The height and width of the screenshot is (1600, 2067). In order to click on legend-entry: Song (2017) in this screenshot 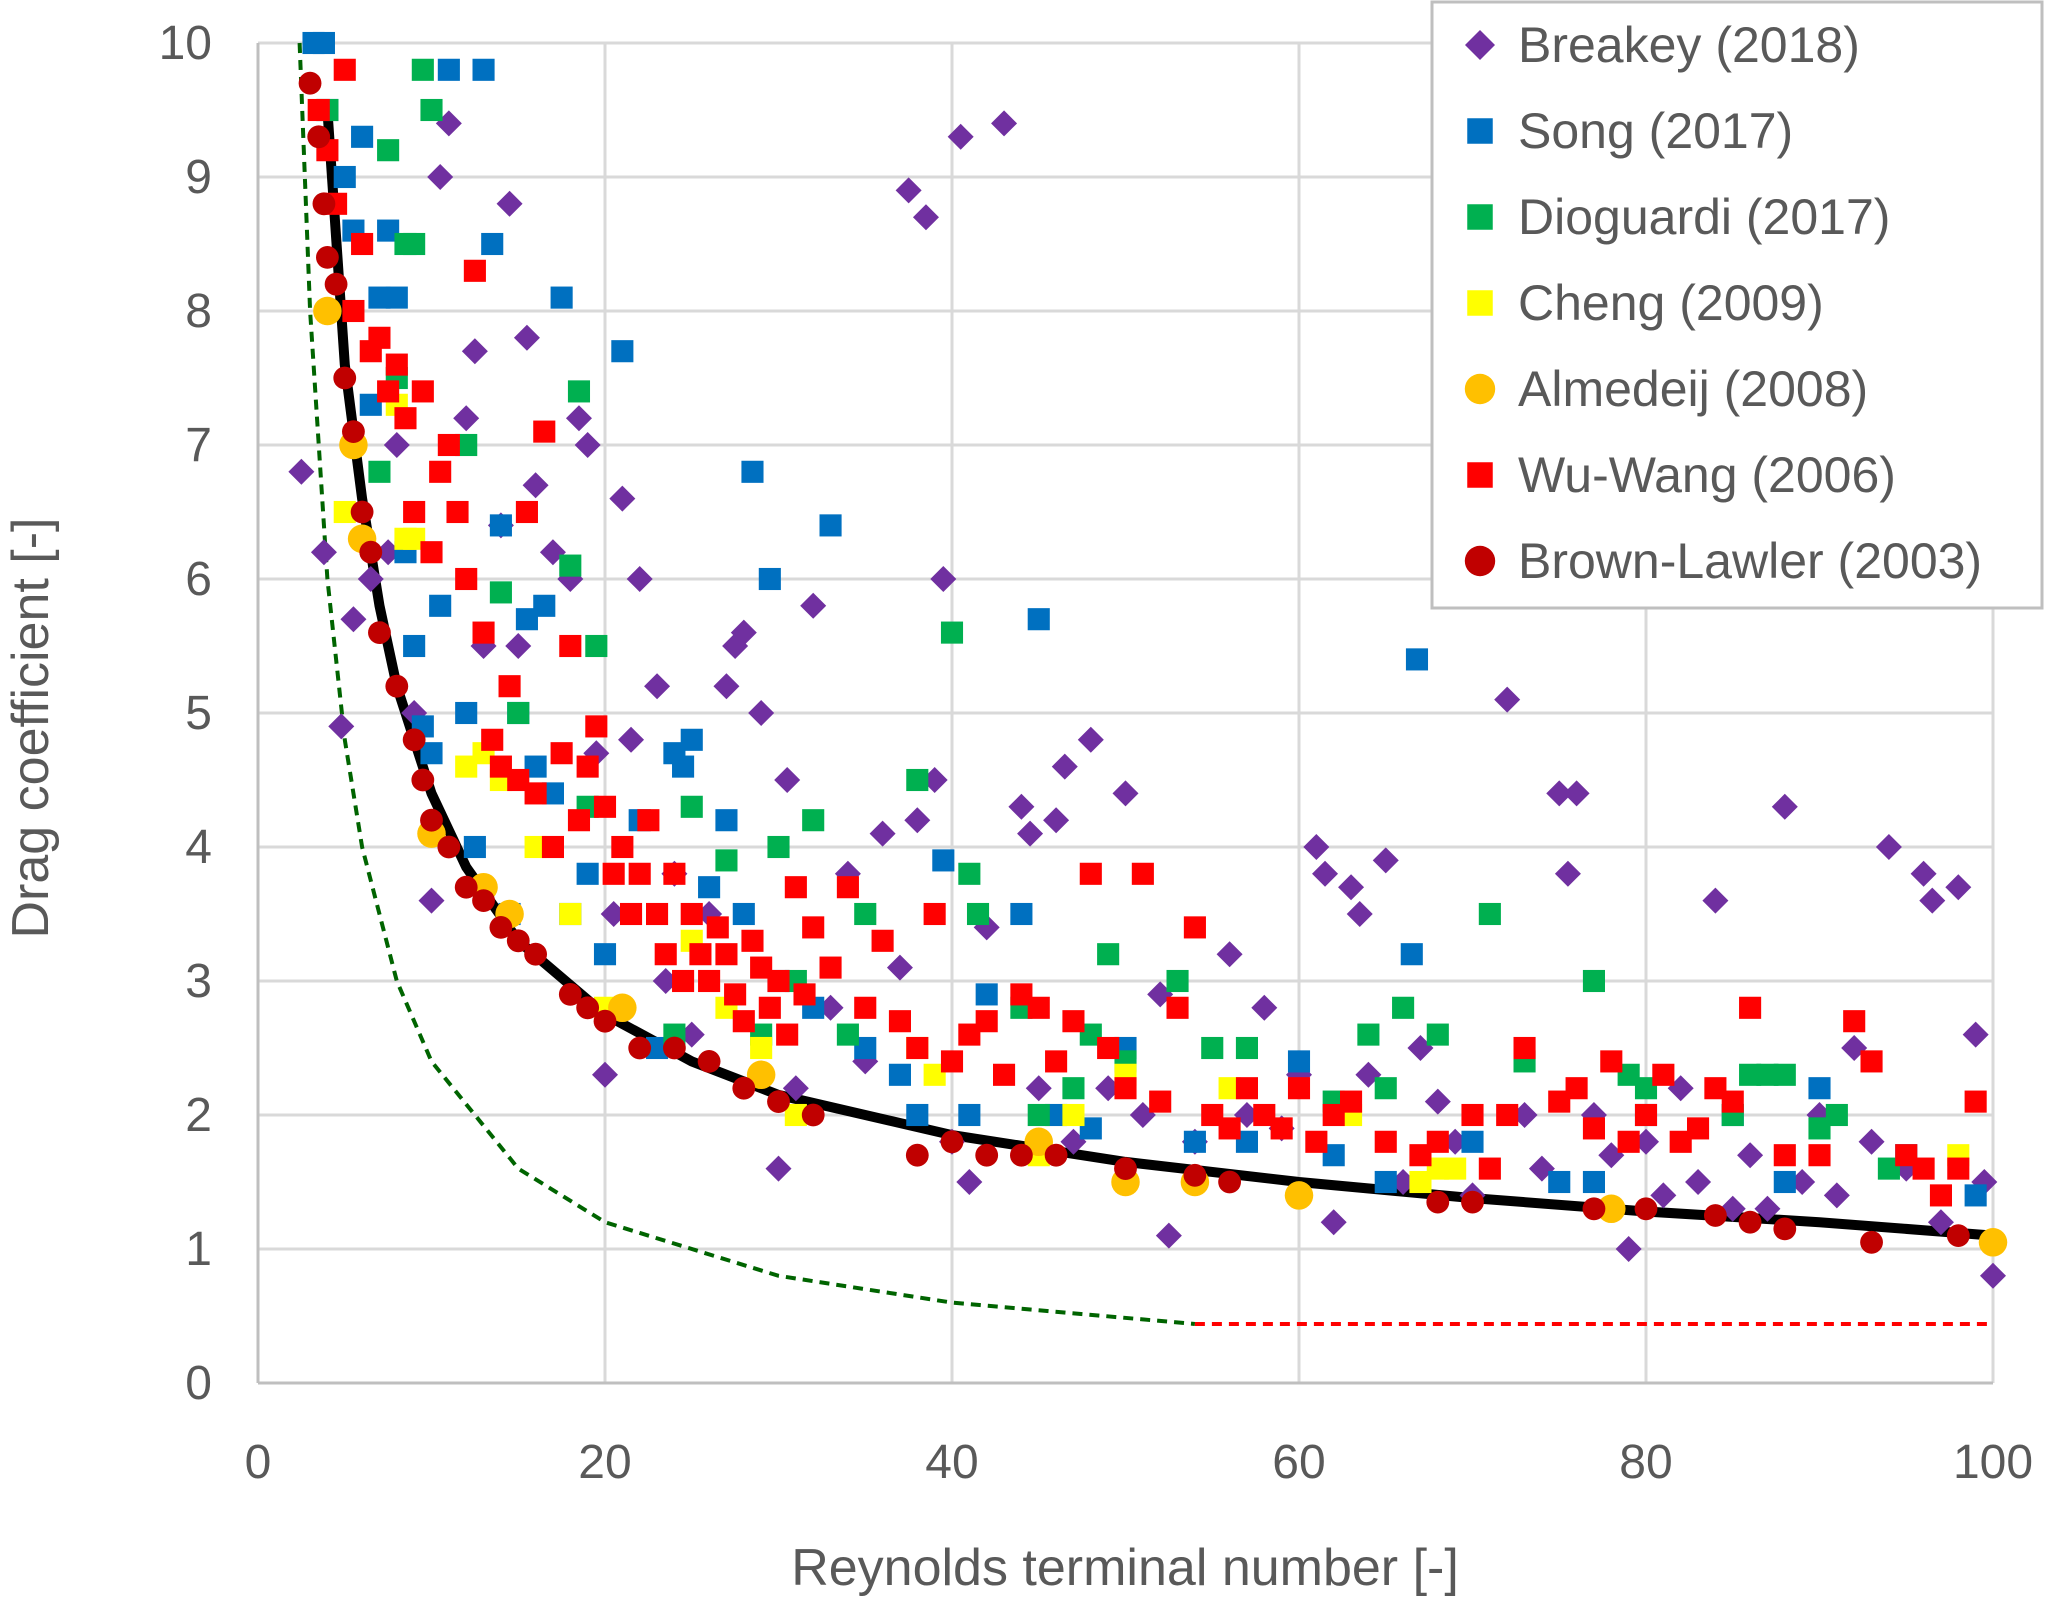, I will do `click(1655, 131)`.